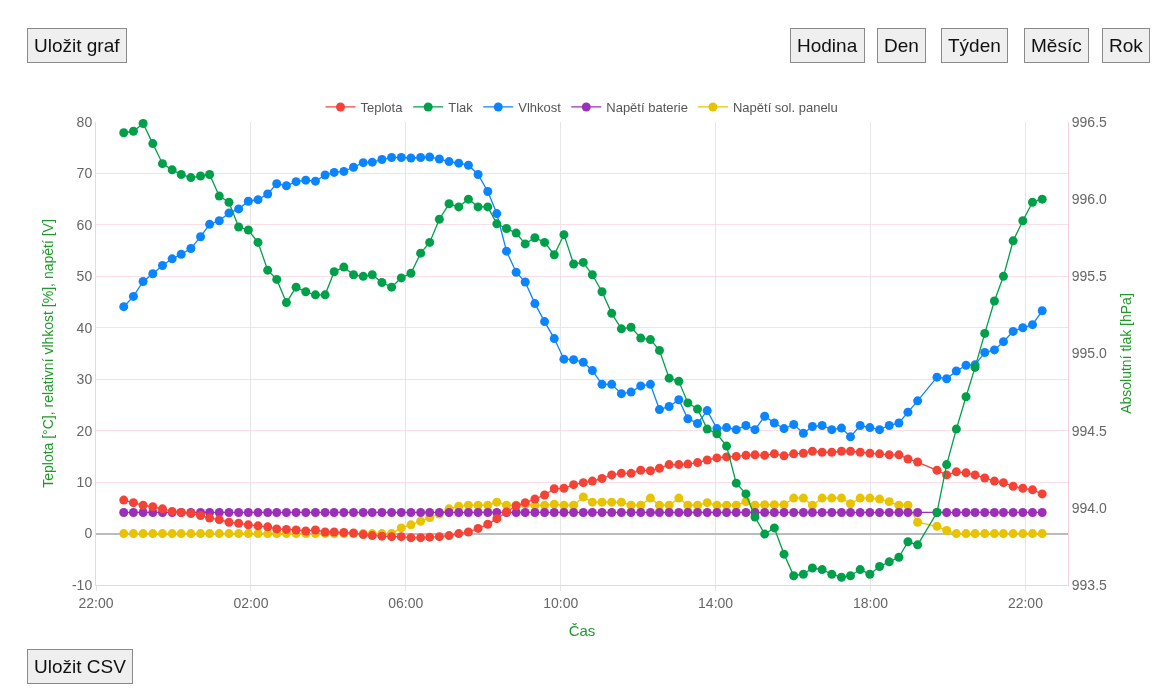 The image size is (1156, 693). I want to click on text: Rok, so click(1126, 45).